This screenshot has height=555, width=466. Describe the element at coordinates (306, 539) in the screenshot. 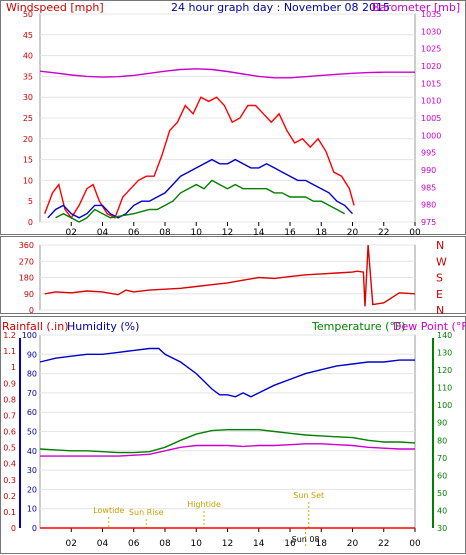

I see `annotation-sun-08: Sun 08` at that location.